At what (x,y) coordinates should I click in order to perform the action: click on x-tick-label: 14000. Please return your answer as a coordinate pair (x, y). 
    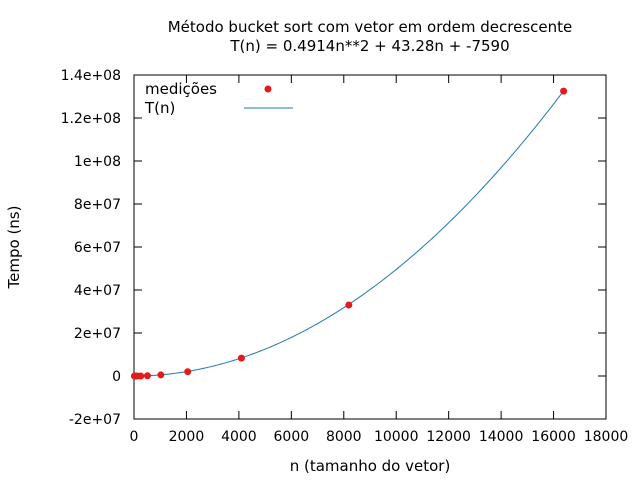
    Looking at the image, I should click on (501, 437).